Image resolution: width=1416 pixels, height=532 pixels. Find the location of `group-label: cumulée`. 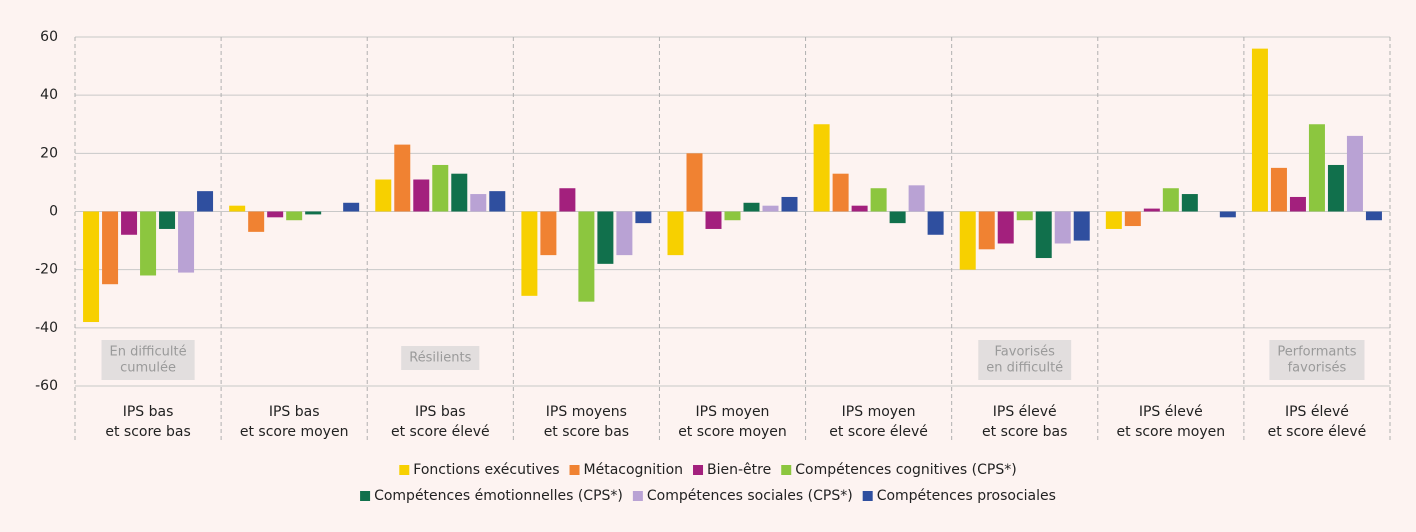

group-label: cumulée is located at coordinates (148, 368).